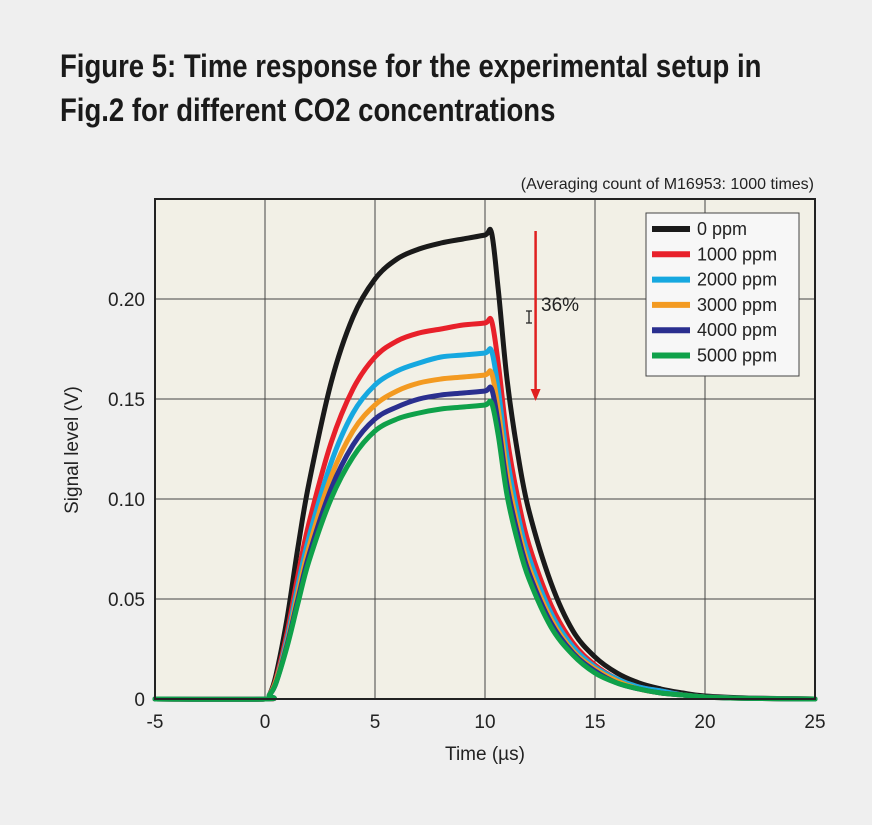 This screenshot has width=872, height=825. What do you see at coordinates (72, 450) in the screenshot?
I see `y-axis-label: Signal level (V)` at bounding box center [72, 450].